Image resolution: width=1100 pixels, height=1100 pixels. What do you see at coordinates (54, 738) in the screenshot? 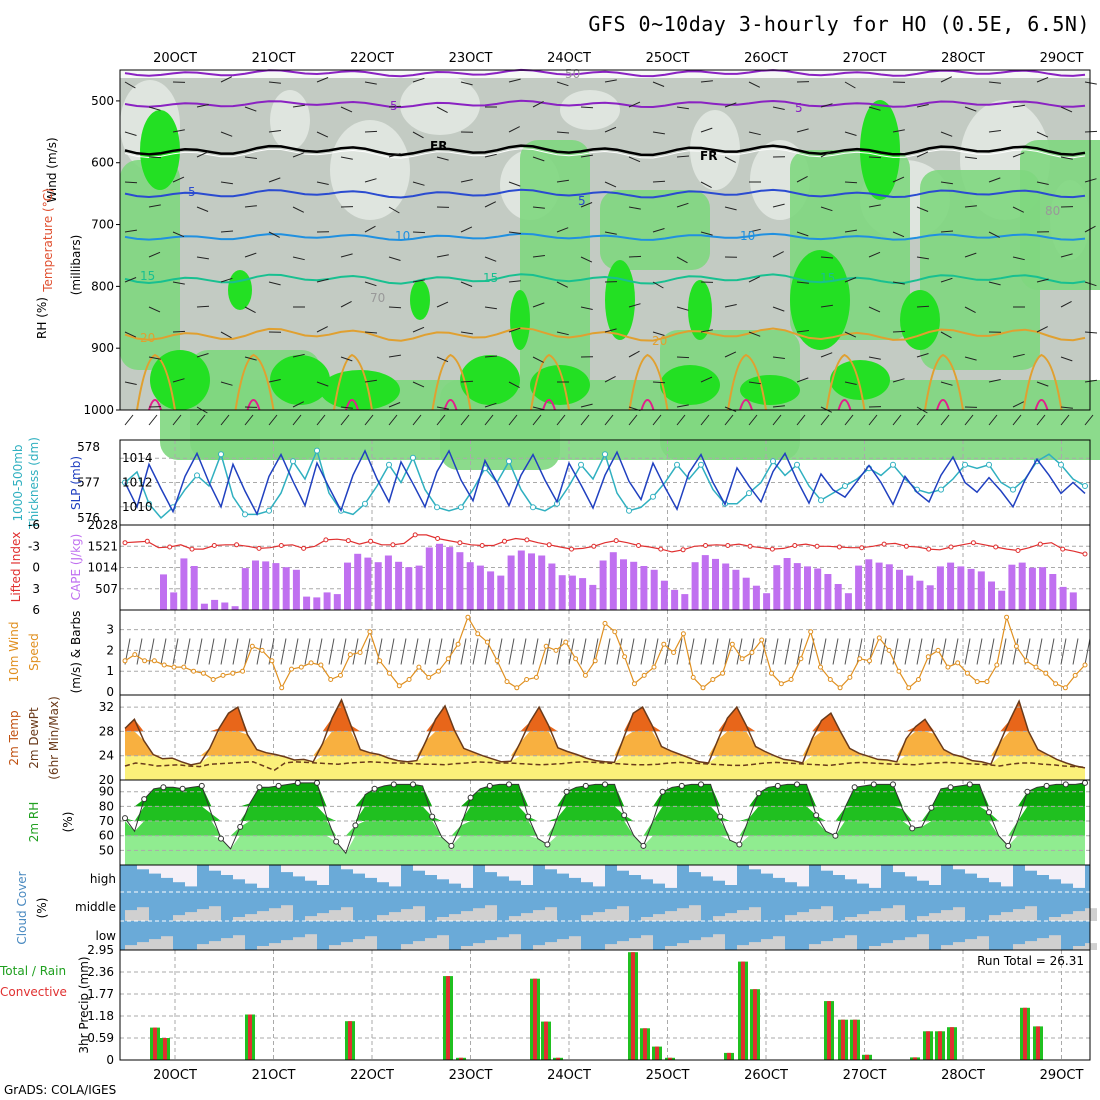
I see `temp-axis-title-3: (6hr Min/Max)` at bounding box center [54, 738].